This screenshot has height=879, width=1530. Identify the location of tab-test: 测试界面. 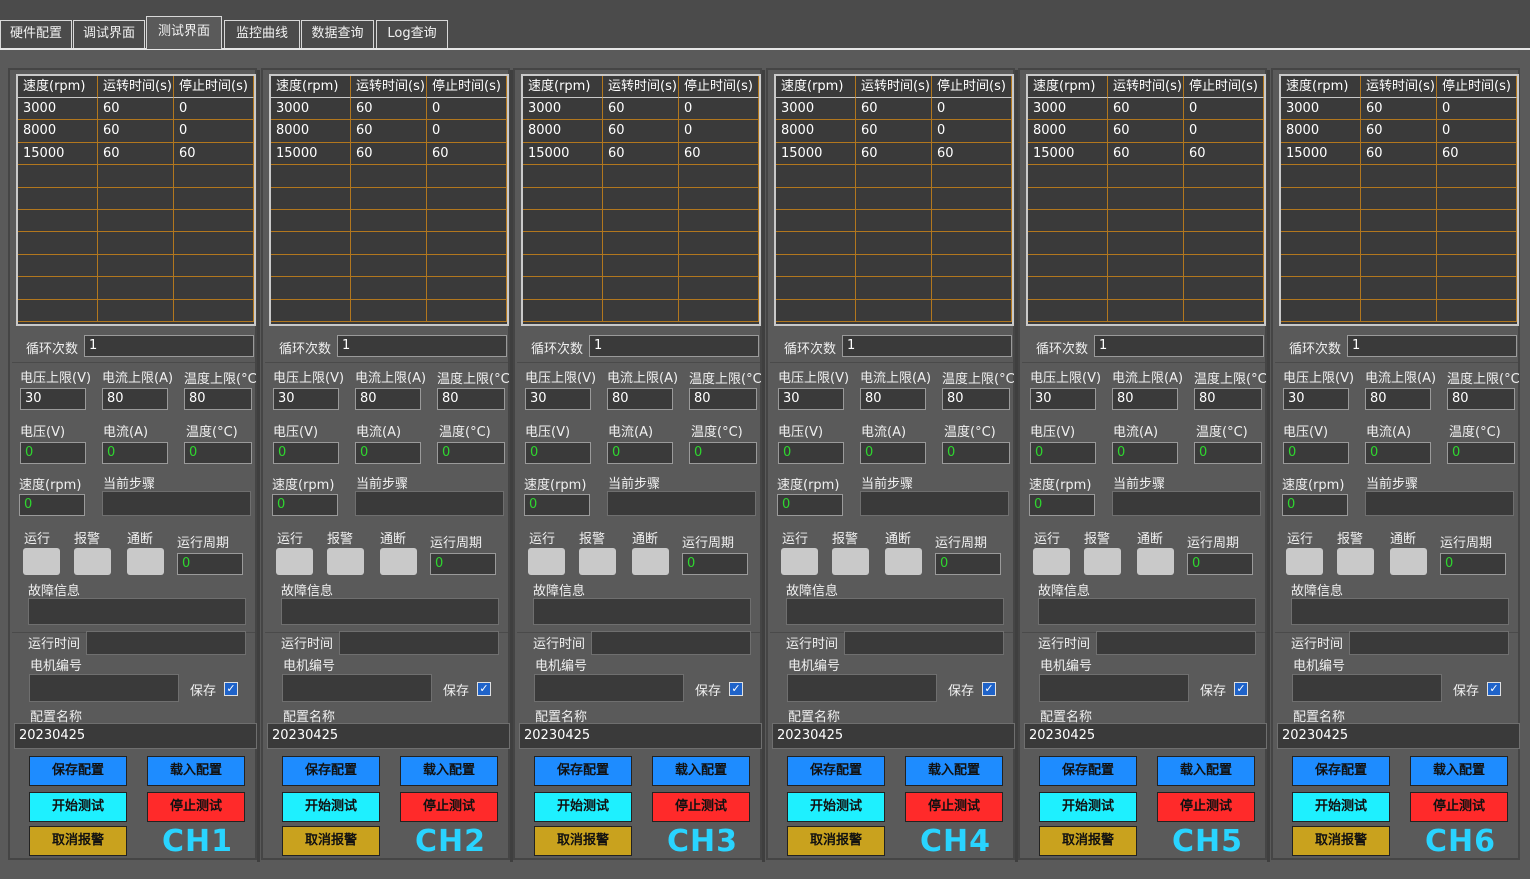
(184, 32).